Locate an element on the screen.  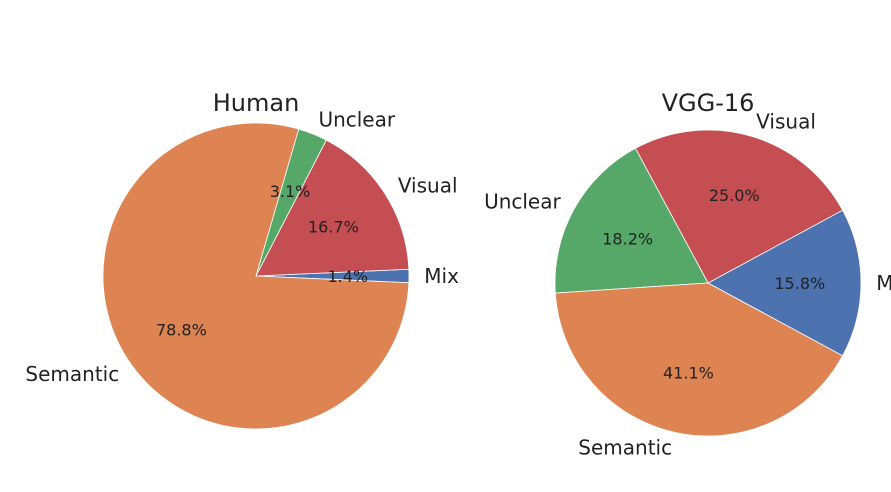
vgg16-category-label-mix: Mix is located at coordinates (883, 283).